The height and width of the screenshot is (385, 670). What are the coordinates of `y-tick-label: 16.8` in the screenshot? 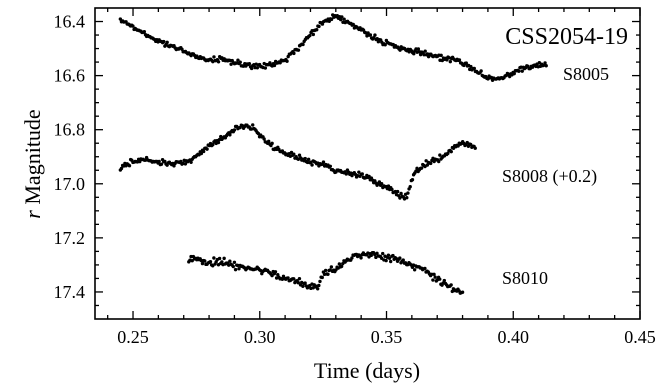 It's located at (70, 130).